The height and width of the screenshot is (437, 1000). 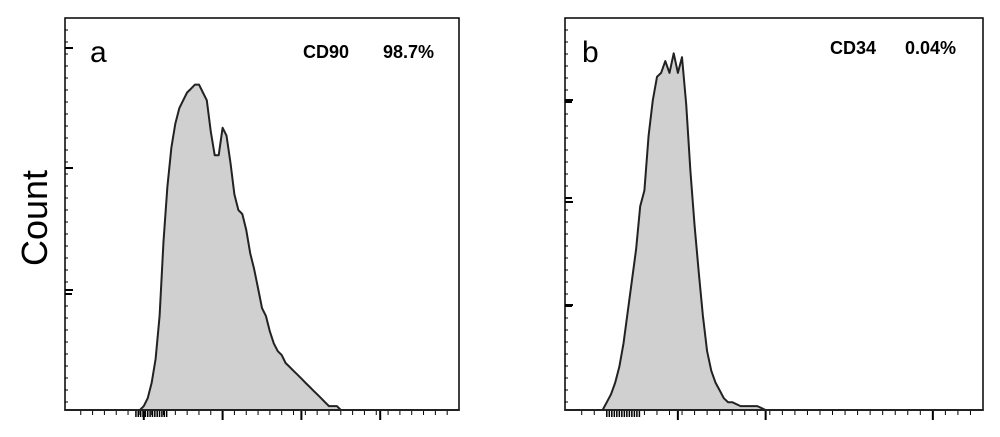 I want to click on panel-b-x-ticks, so click(x=776, y=415).